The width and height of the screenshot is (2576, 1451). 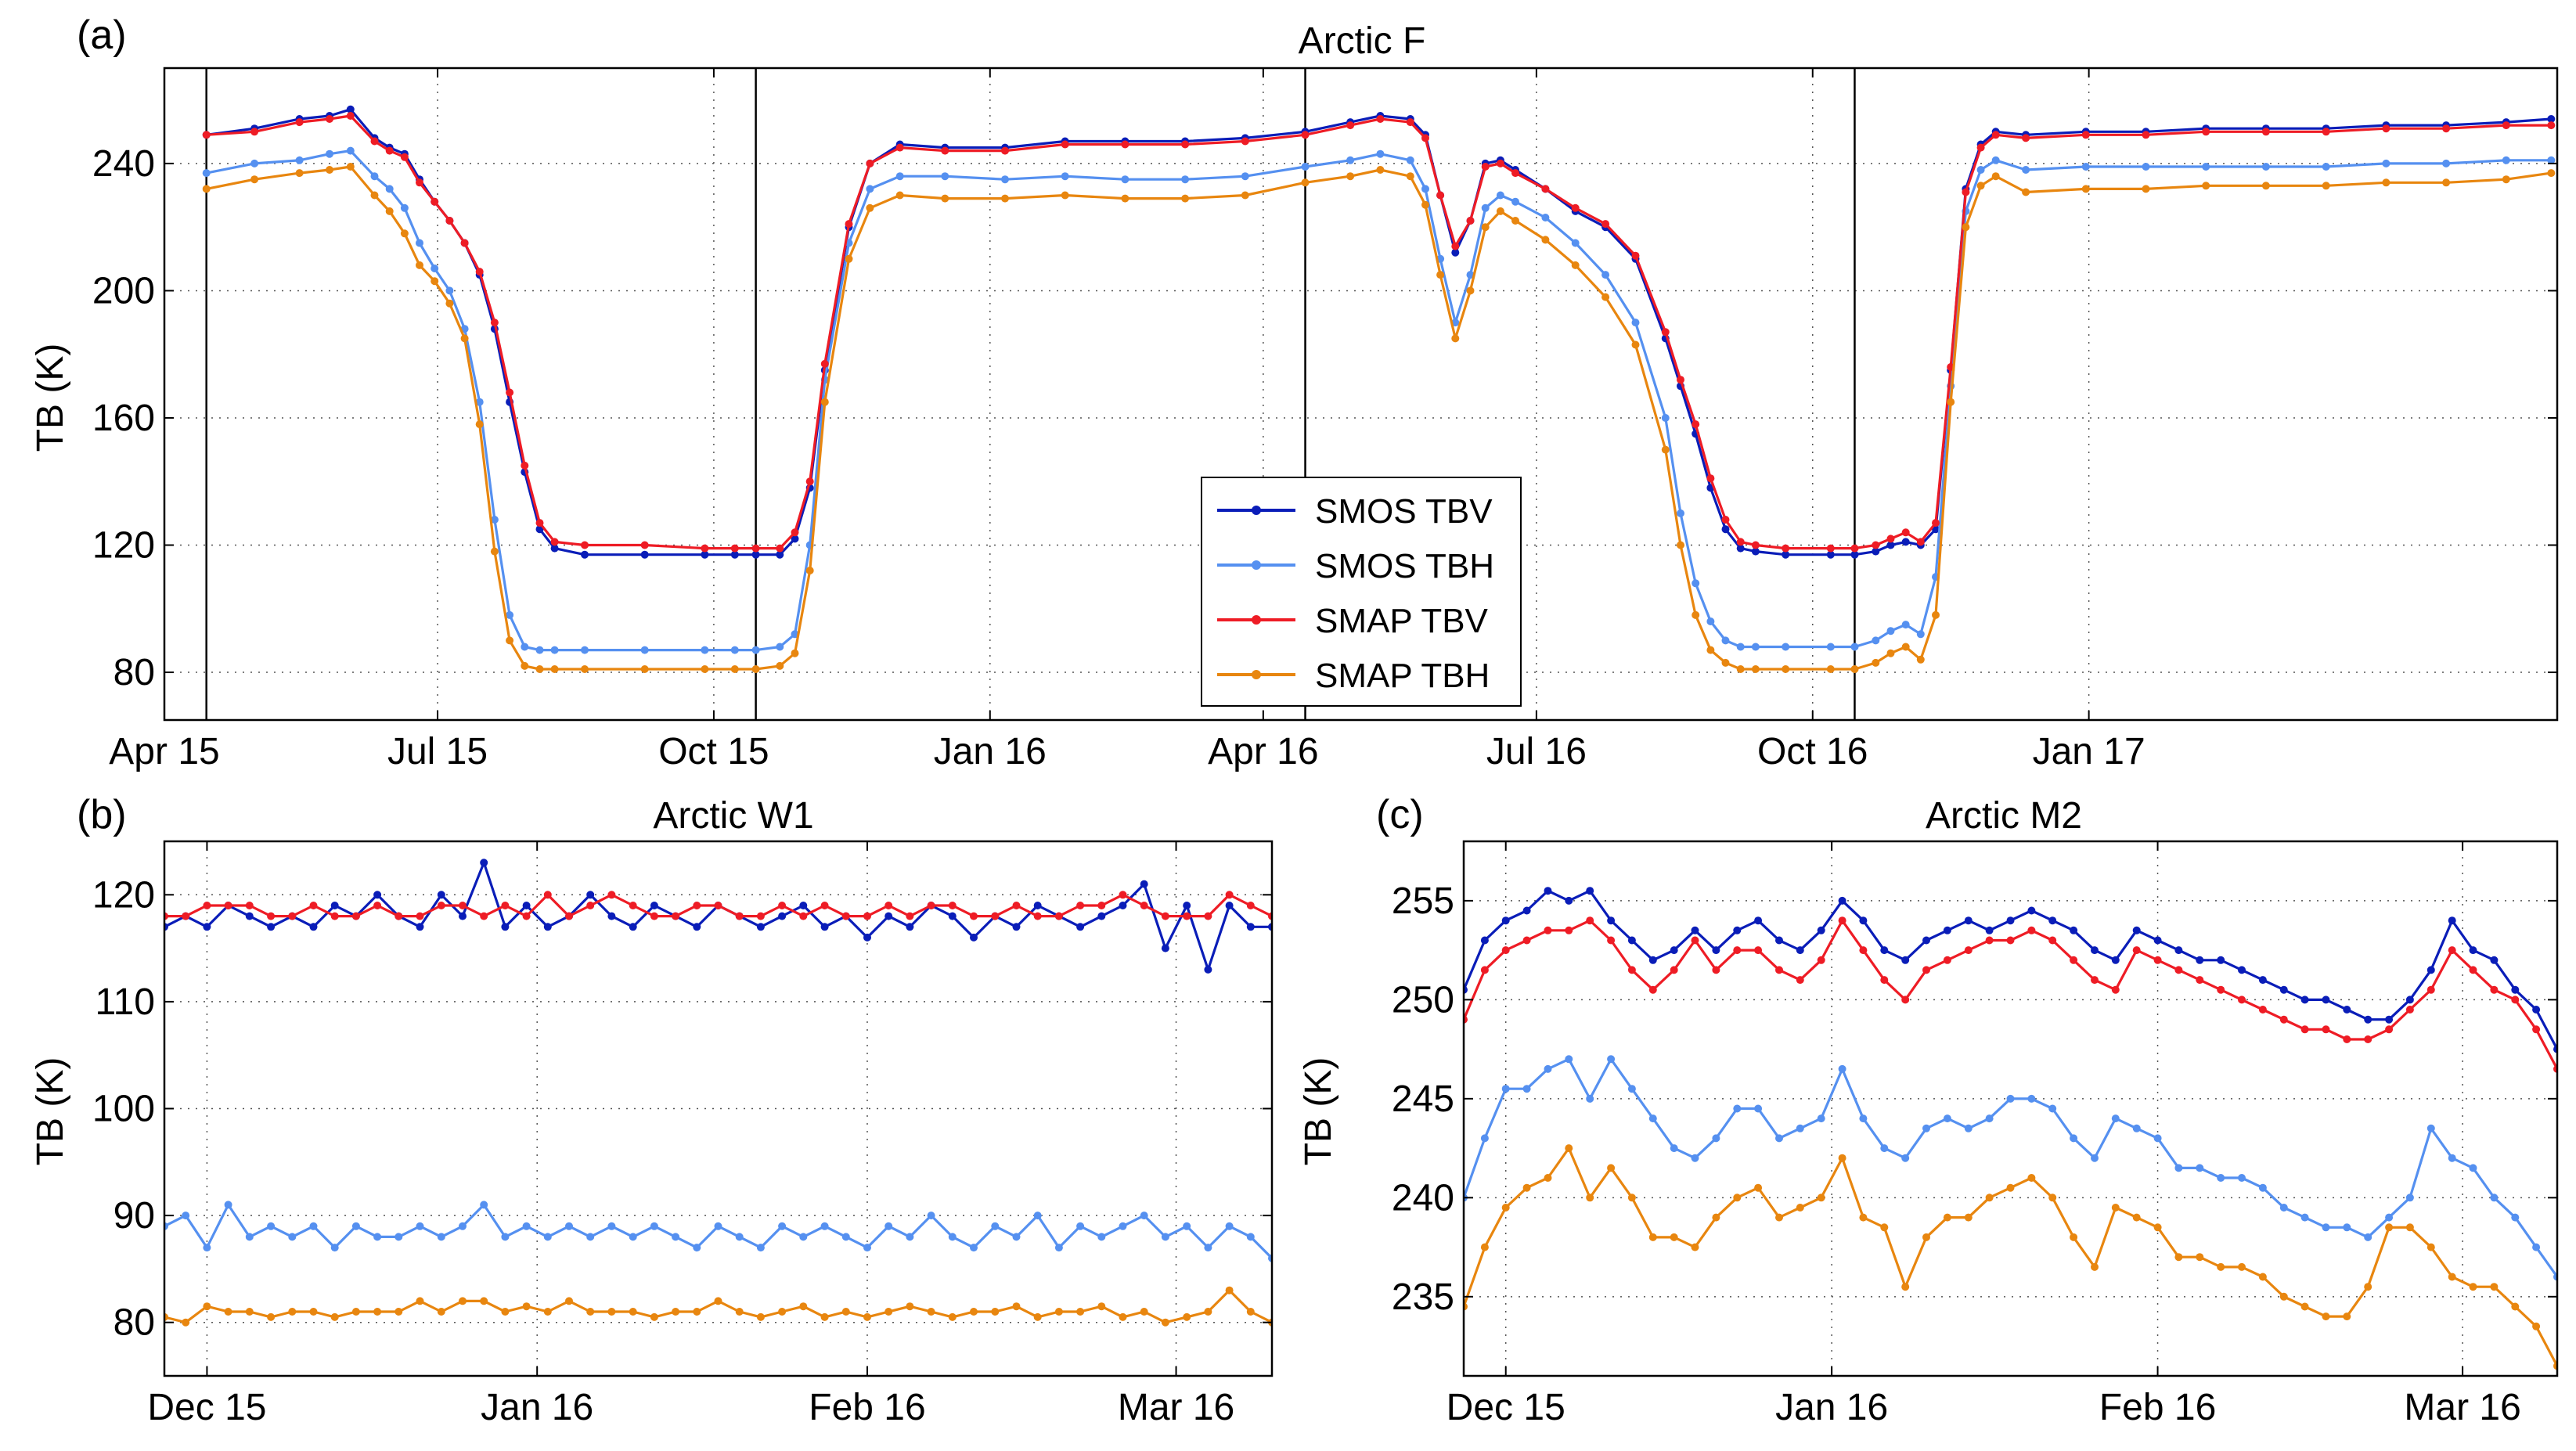 What do you see at coordinates (713, 752) in the screenshot?
I see `x-tick-label: Oct 15` at bounding box center [713, 752].